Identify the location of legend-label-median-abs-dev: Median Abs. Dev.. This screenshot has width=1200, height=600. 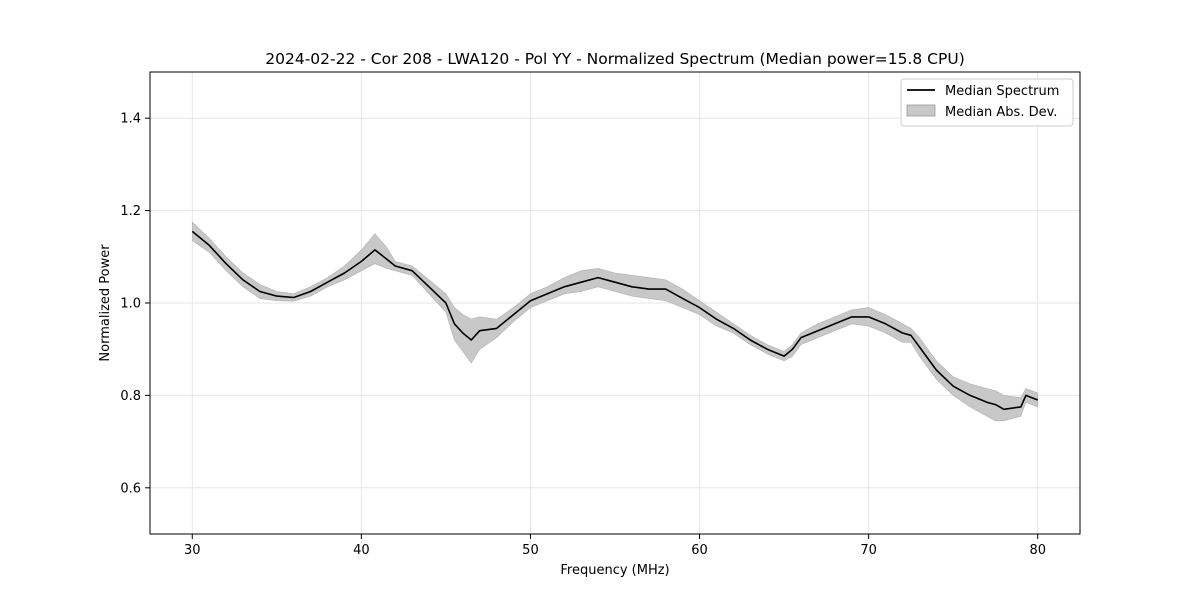
(1001, 112).